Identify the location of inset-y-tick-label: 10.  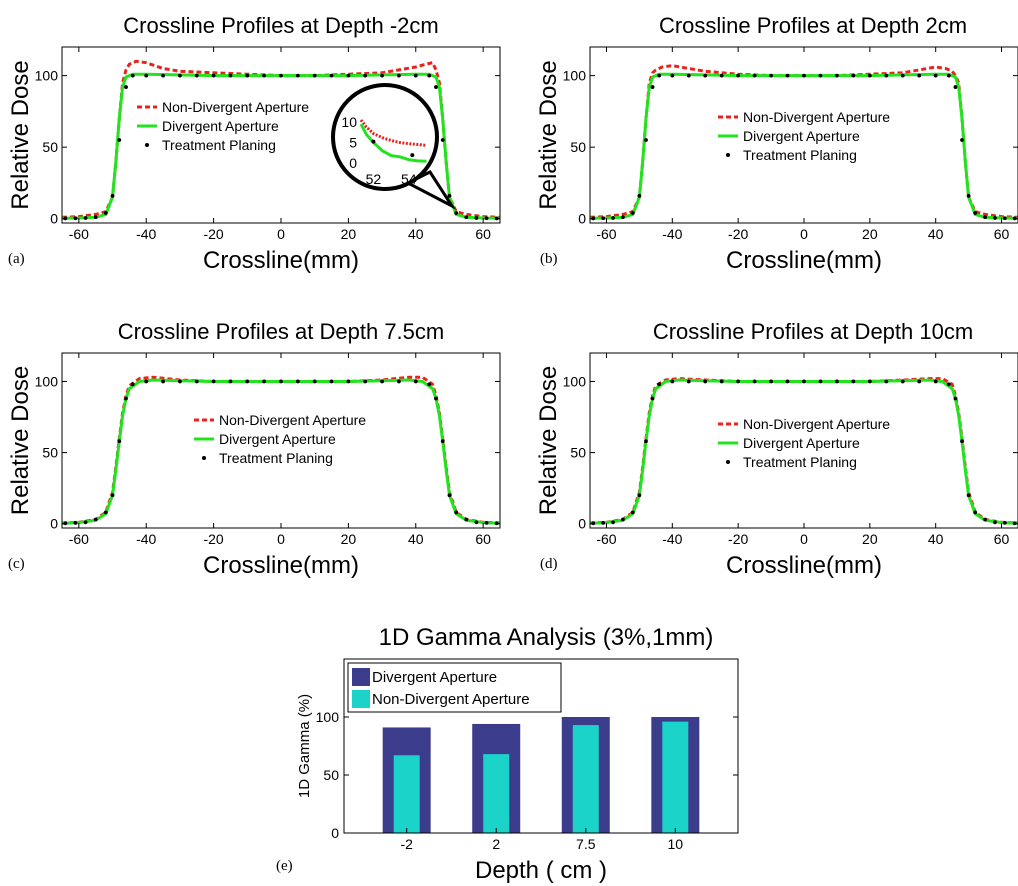
(349, 122).